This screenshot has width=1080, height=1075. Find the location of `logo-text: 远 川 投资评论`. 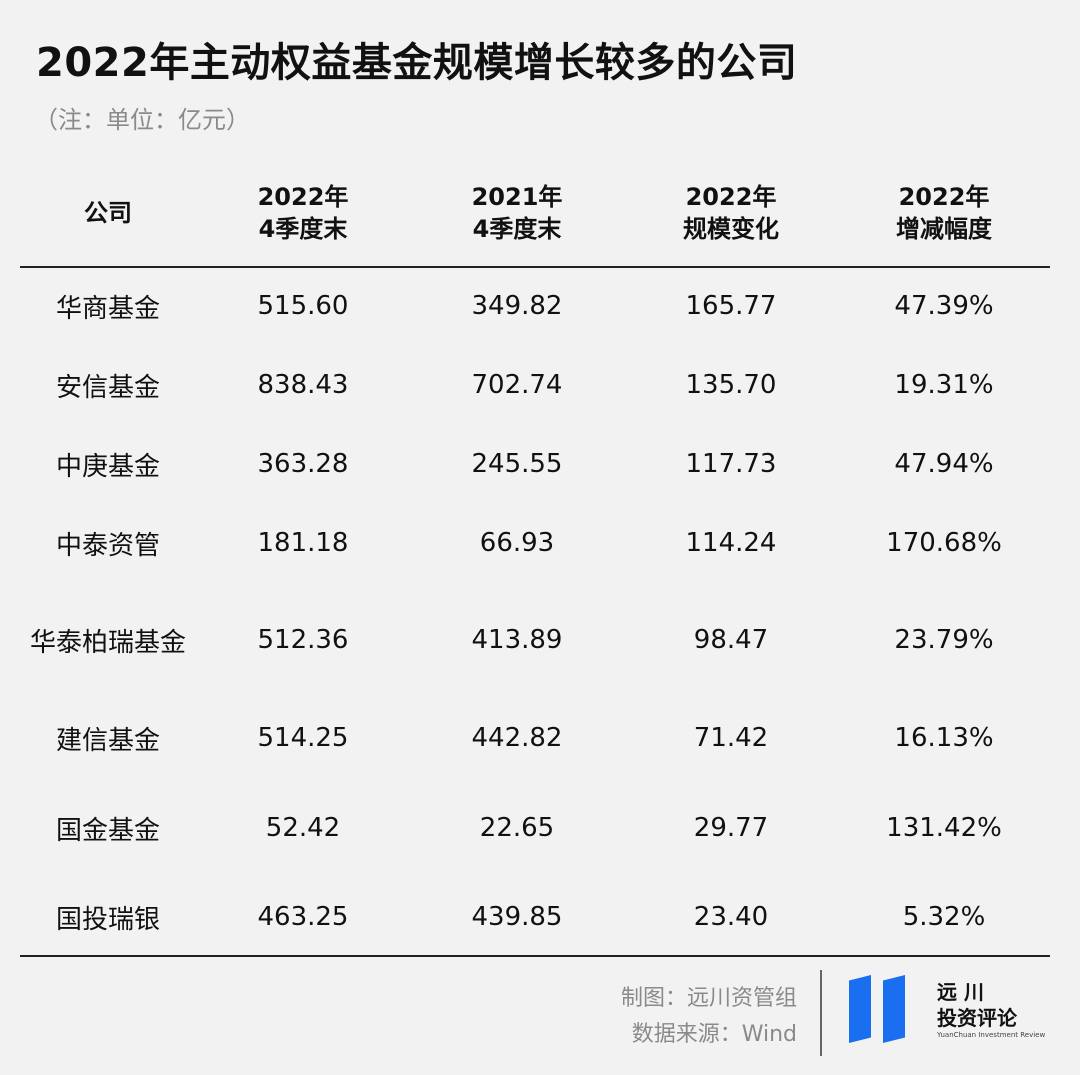

logo-text: 远 川 投资评论 is located at coordinates (977, 1005).